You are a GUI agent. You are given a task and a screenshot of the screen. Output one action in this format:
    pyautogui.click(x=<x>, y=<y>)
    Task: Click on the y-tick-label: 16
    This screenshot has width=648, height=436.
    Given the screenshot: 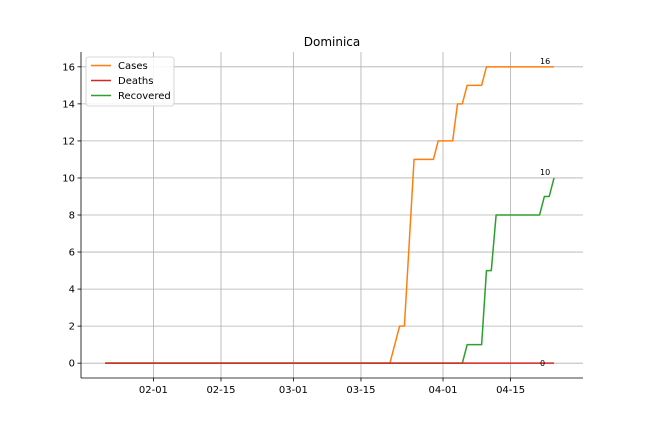 What is the action you would take?
    pyautogui.click(x=68, y=67)
    